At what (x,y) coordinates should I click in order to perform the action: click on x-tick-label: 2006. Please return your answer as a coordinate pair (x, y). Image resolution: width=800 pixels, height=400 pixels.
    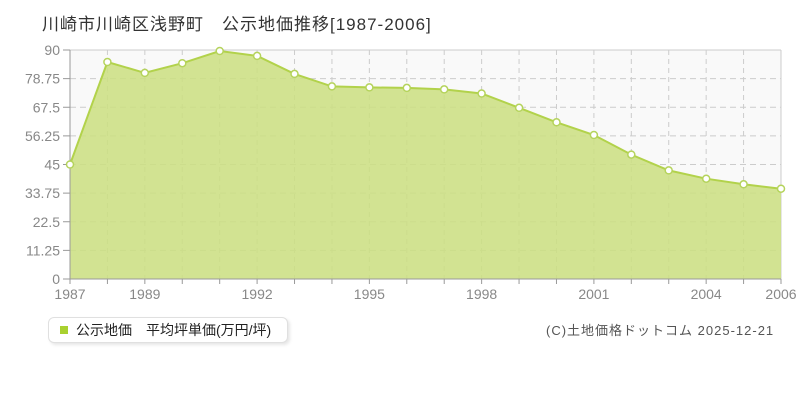
    Looking at the image, I should click on (780, 294).